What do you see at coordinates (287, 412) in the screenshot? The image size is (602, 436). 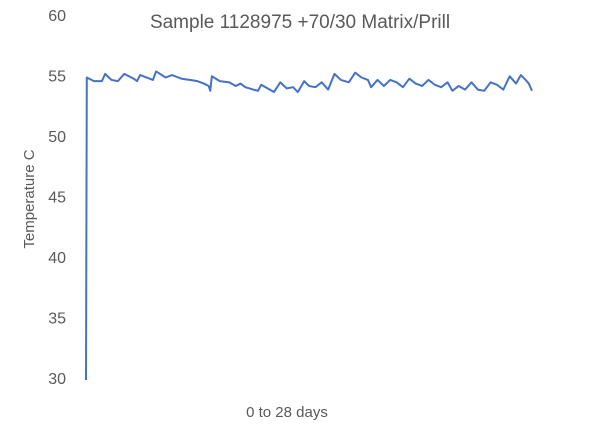 I see `x-axis-label: 0 to 28 days` at bounding box center [287, 412].